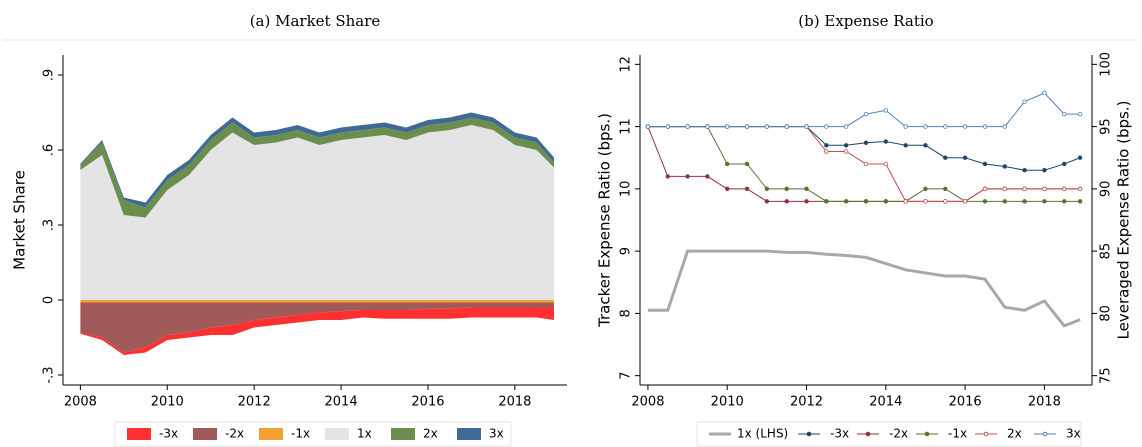 The image size is (1142, 447). I want to click on y-tick-label: 0, so click(49, 300).